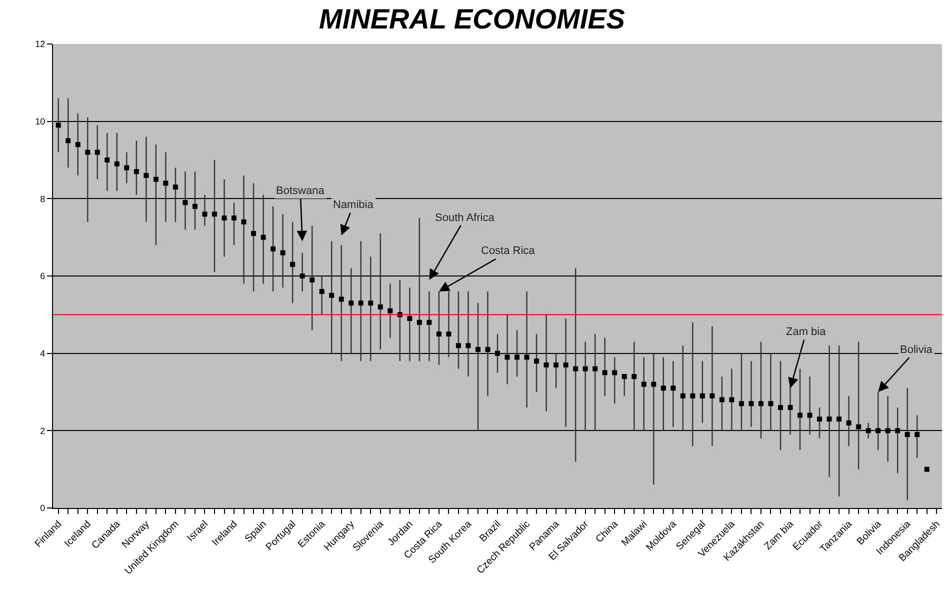  What do you see at coordinates (43, 353) in the screenshot?
I see `y-tick-label: 4` at bounding box center [43, 353].